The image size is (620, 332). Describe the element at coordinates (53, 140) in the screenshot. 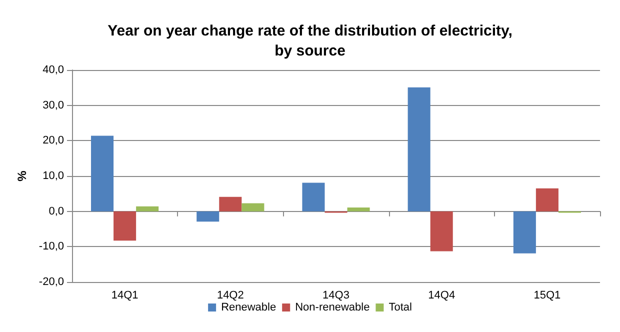

I see `y-tick-label: 20,0` at that location.